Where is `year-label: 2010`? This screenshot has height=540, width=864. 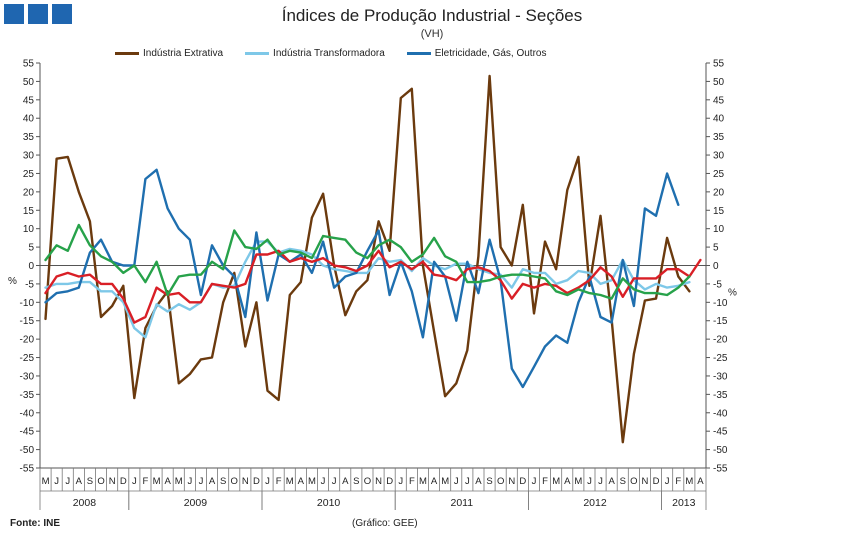 year-label: 2010 is located at coordinates (329, 503).